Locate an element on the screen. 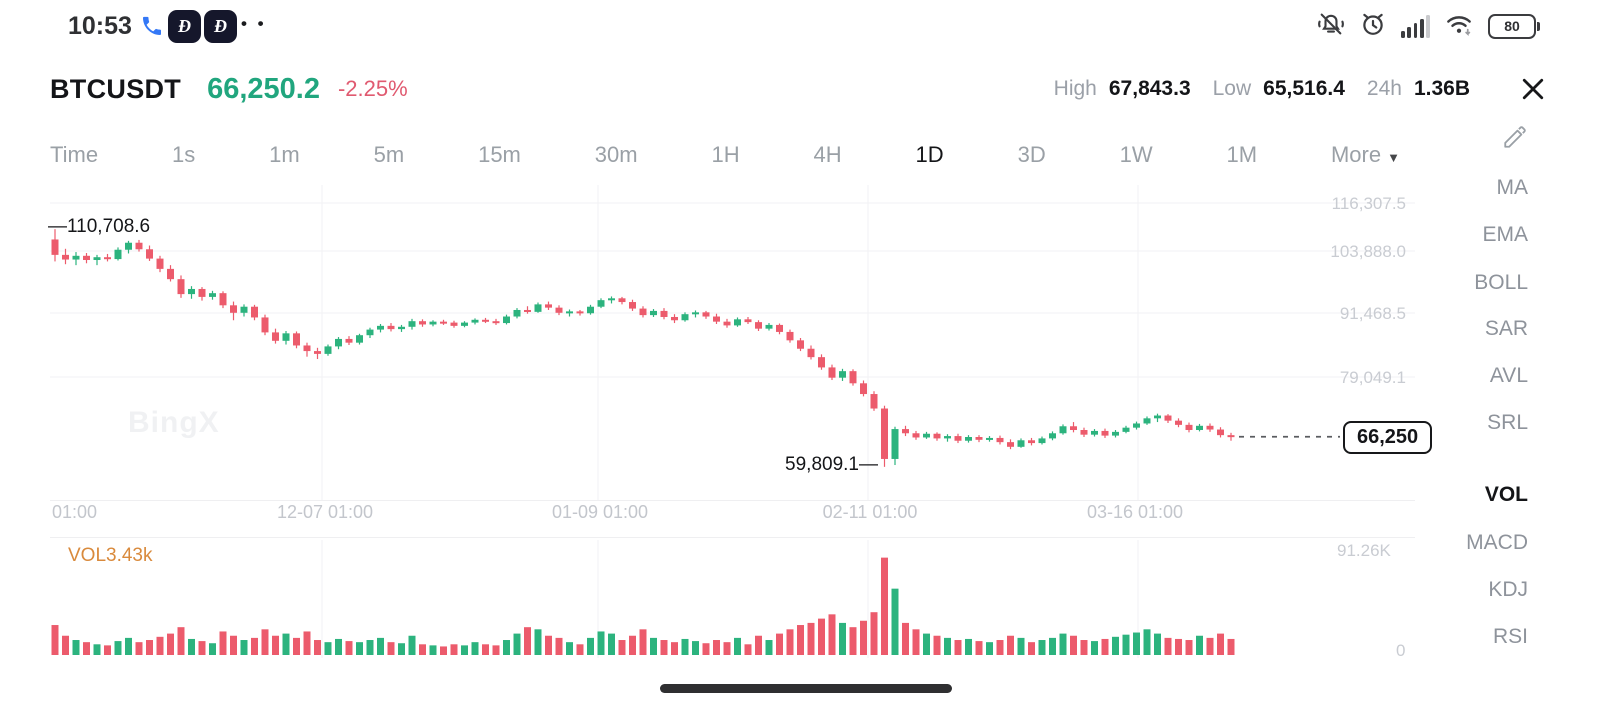 The image size is (1600, 720). axis-separator is located at coordinates (732, 500).